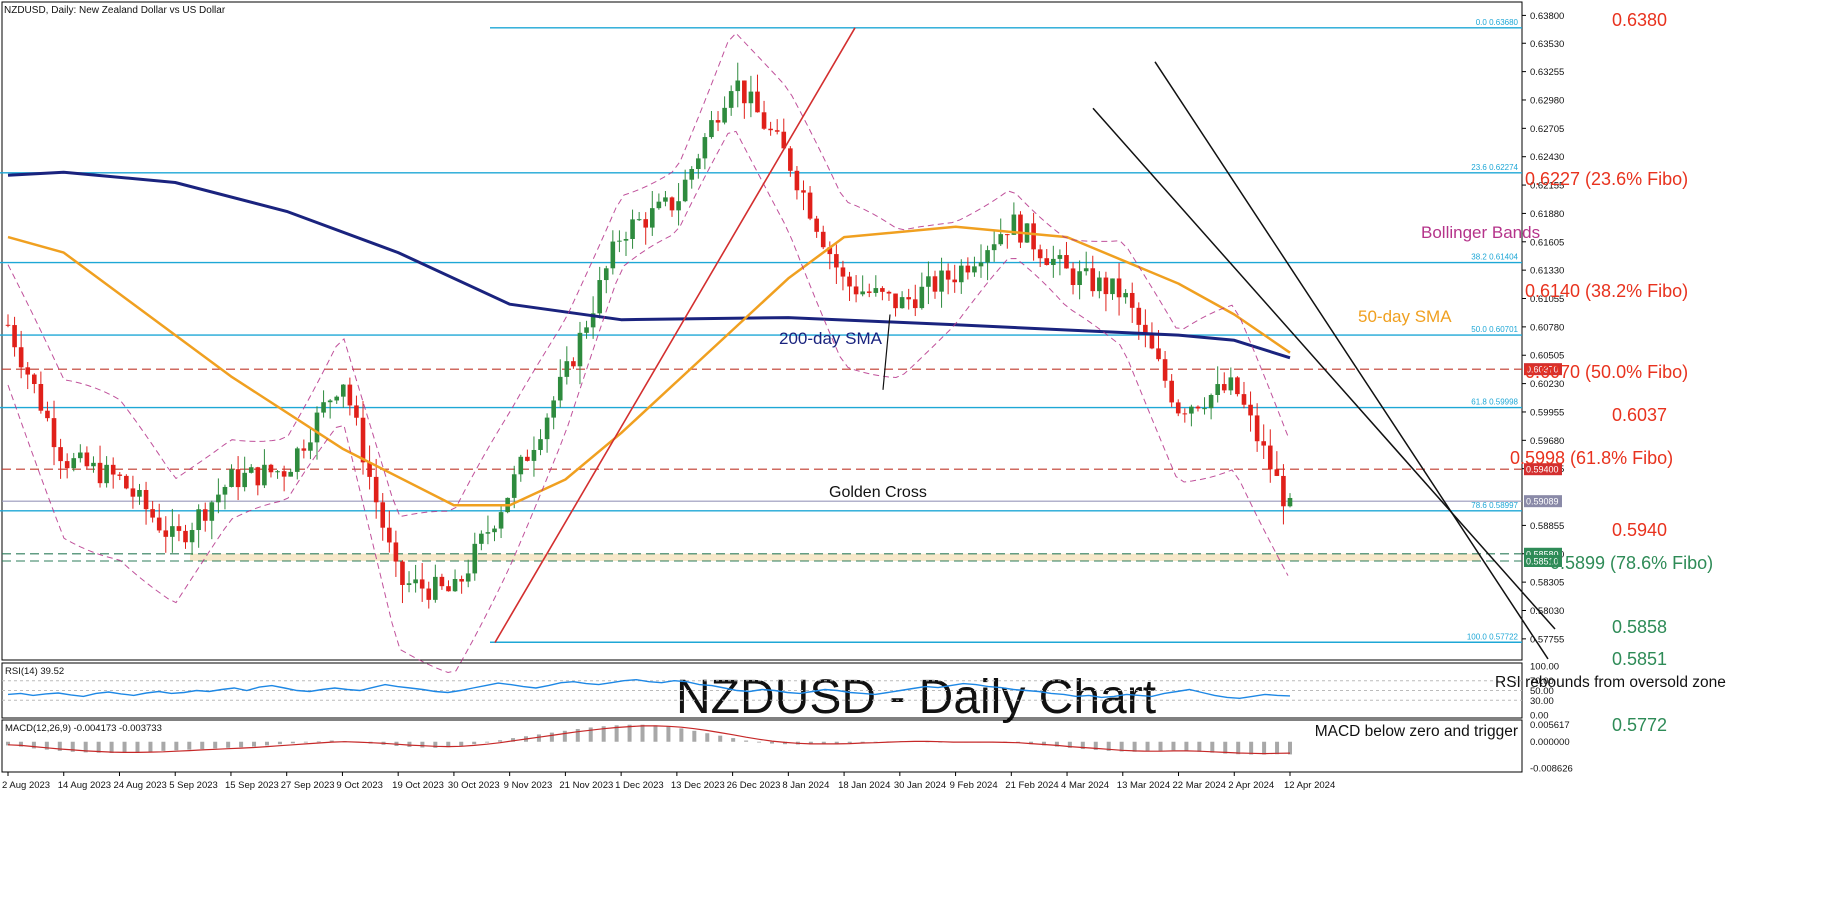  What do you see at coordinates (1544, 667) in the screenshot?
I see `rsi-y-tick-label: 100.00` at bounding box center [1544, 667].